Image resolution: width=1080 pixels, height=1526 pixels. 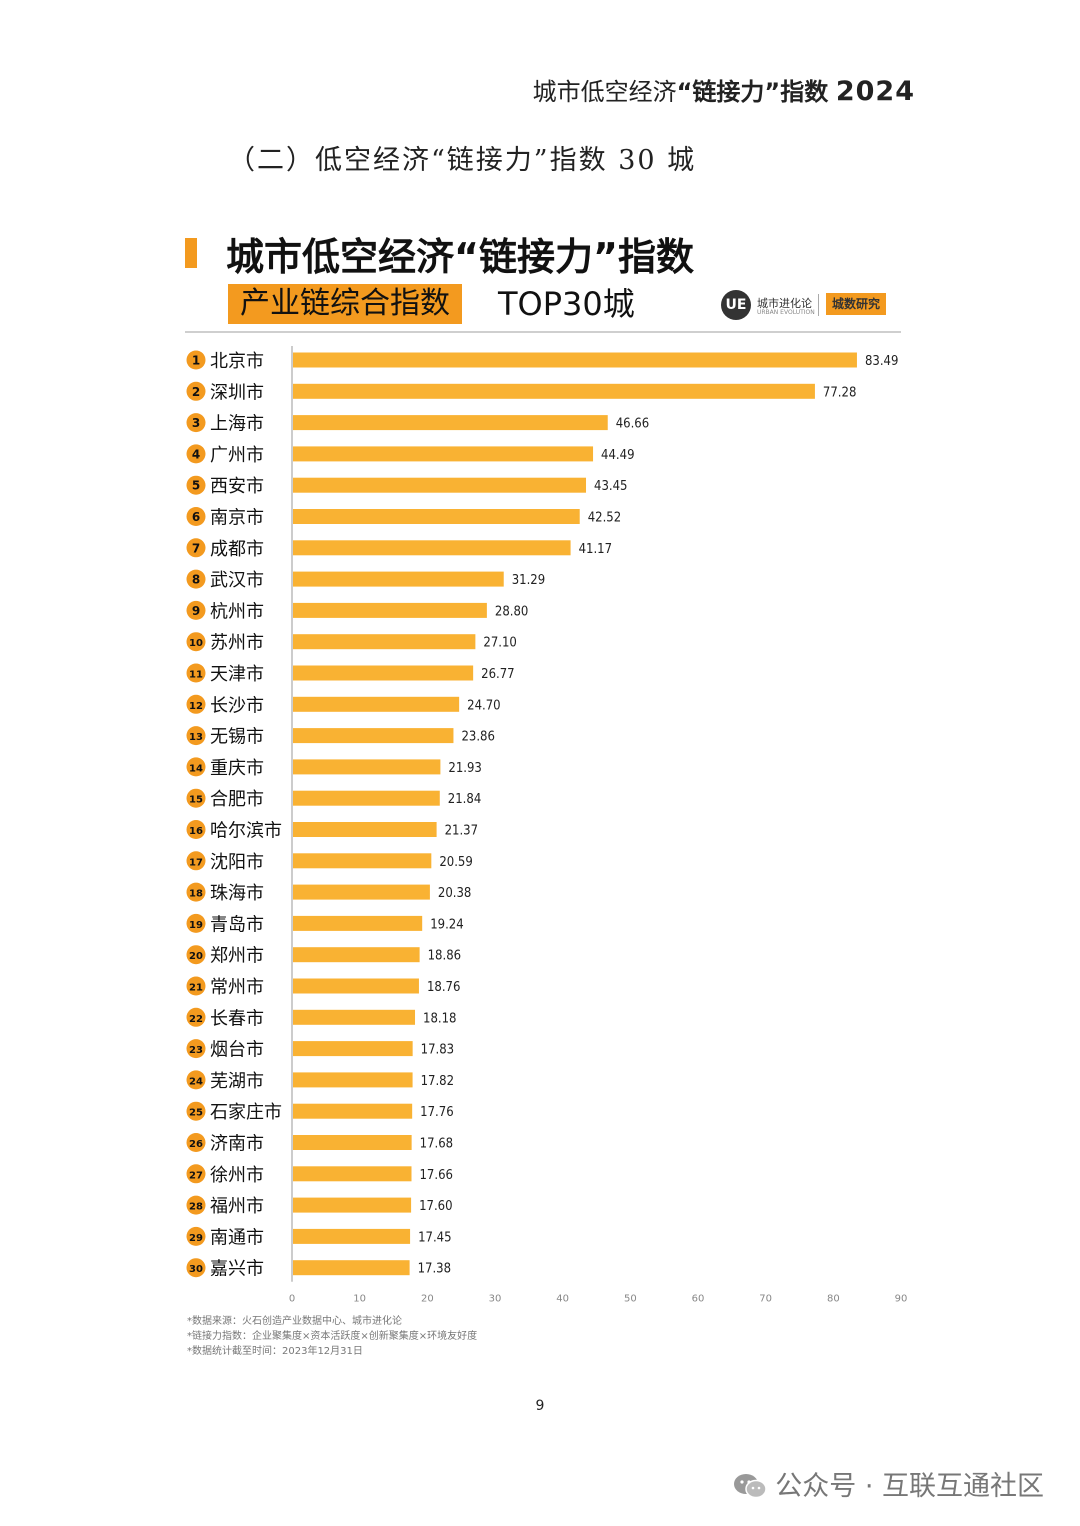 What do you see at coordinates (196, 517) in the screenshot?
I see `rank-label-6: 6` at bounding box center [196, 517].